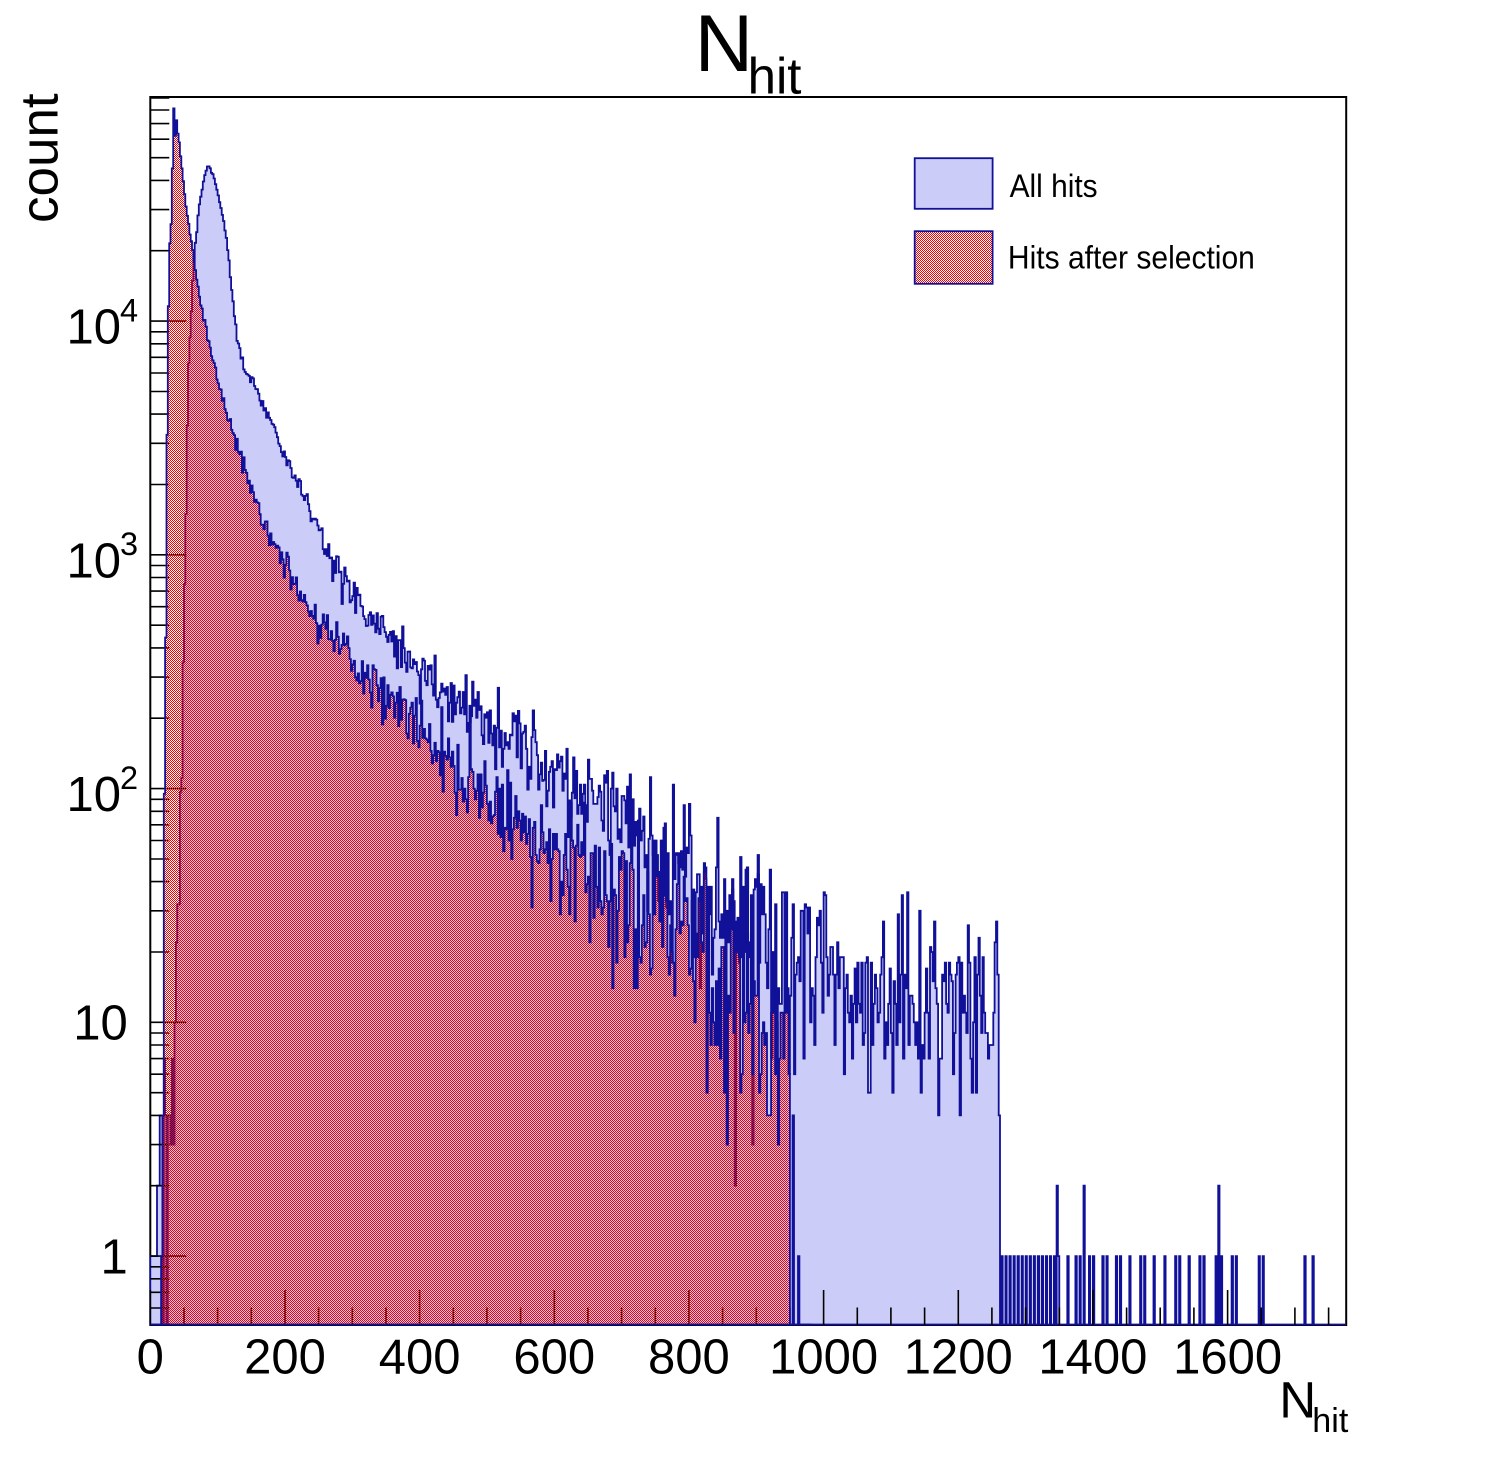 Image resolution: width=1496 pixels, height=1472 pixels. Describe the element at coordinates (958, 1358) in the screenshot. I see `svg-text: 1200` at that location.